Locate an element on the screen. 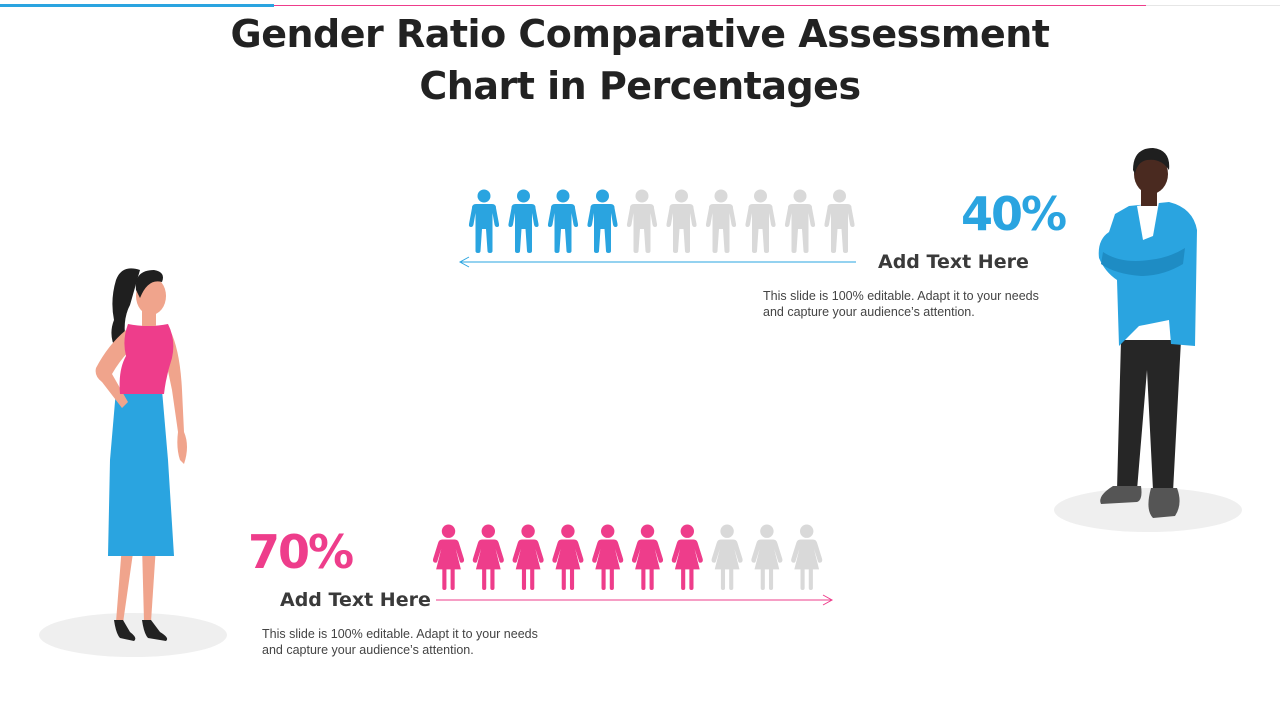 The height and width of the screenshot is (720, 1280). female-icon-10-empty is located at coordinates (807, 557).